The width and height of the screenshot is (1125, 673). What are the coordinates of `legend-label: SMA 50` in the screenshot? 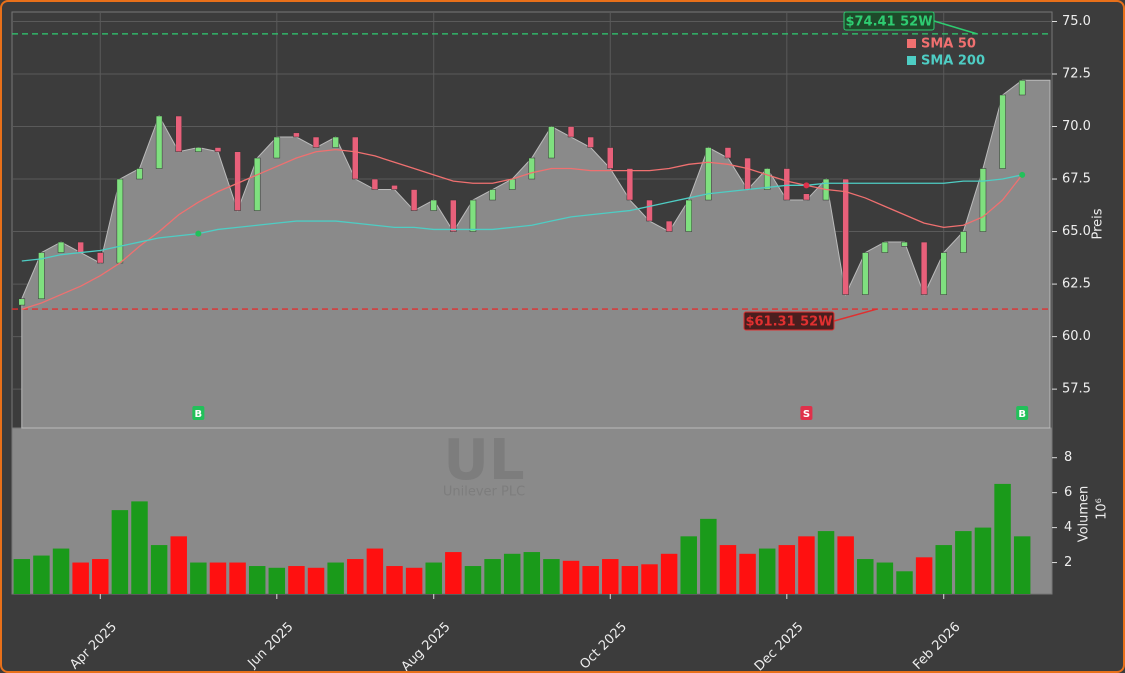 It's located at (948, 44).